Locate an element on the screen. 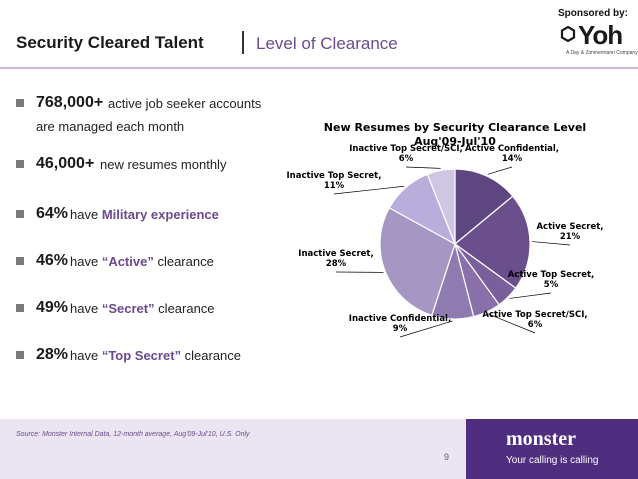 The height and width of the screenshot is (479, 638). bullet-highlight: “Top Secret” is located at coordinates (141, 355).